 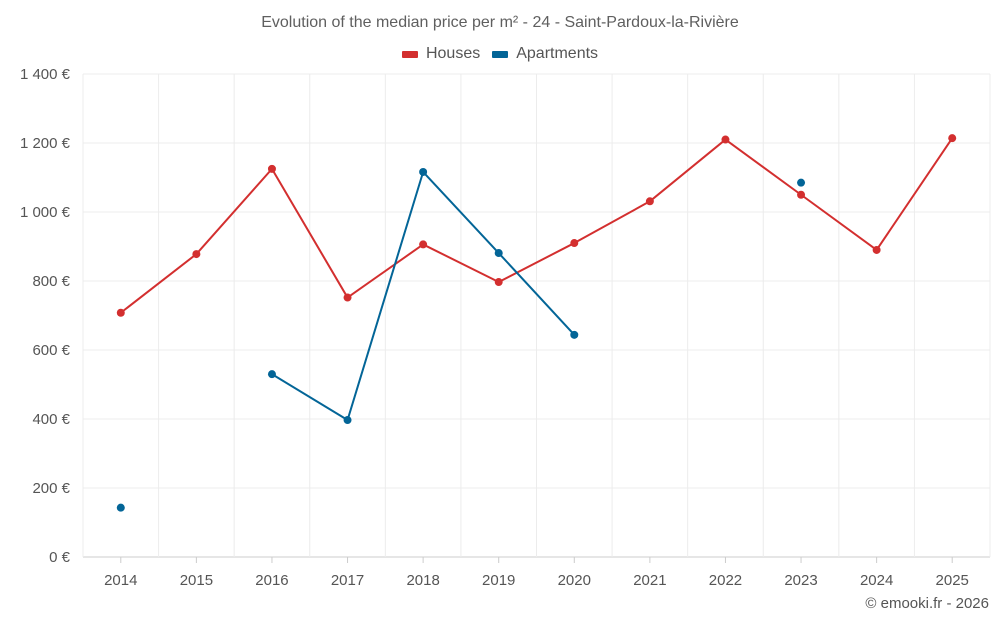 What do you see at coordinates (271, 168) in the screenshot?
I see `data-point-houses-2016` at bounding box center [271, 168].